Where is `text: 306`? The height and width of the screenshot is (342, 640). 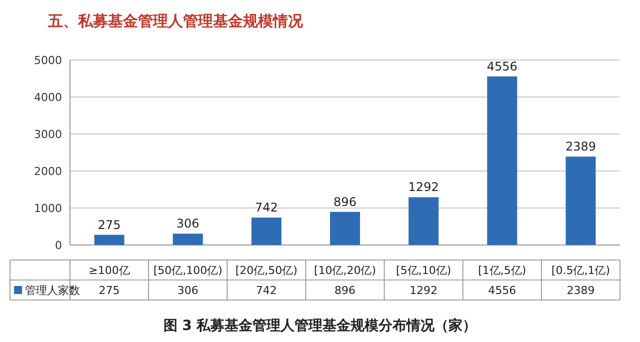
text: 306 is located at coordinates (187, 290).